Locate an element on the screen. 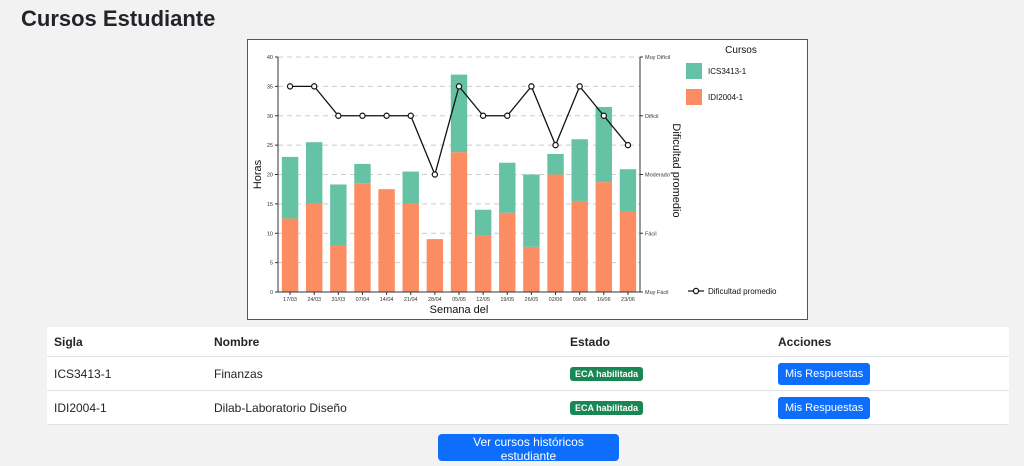 The image size is (1024, 466). header-nombre: Nombre is located at coordinates (385, 342).